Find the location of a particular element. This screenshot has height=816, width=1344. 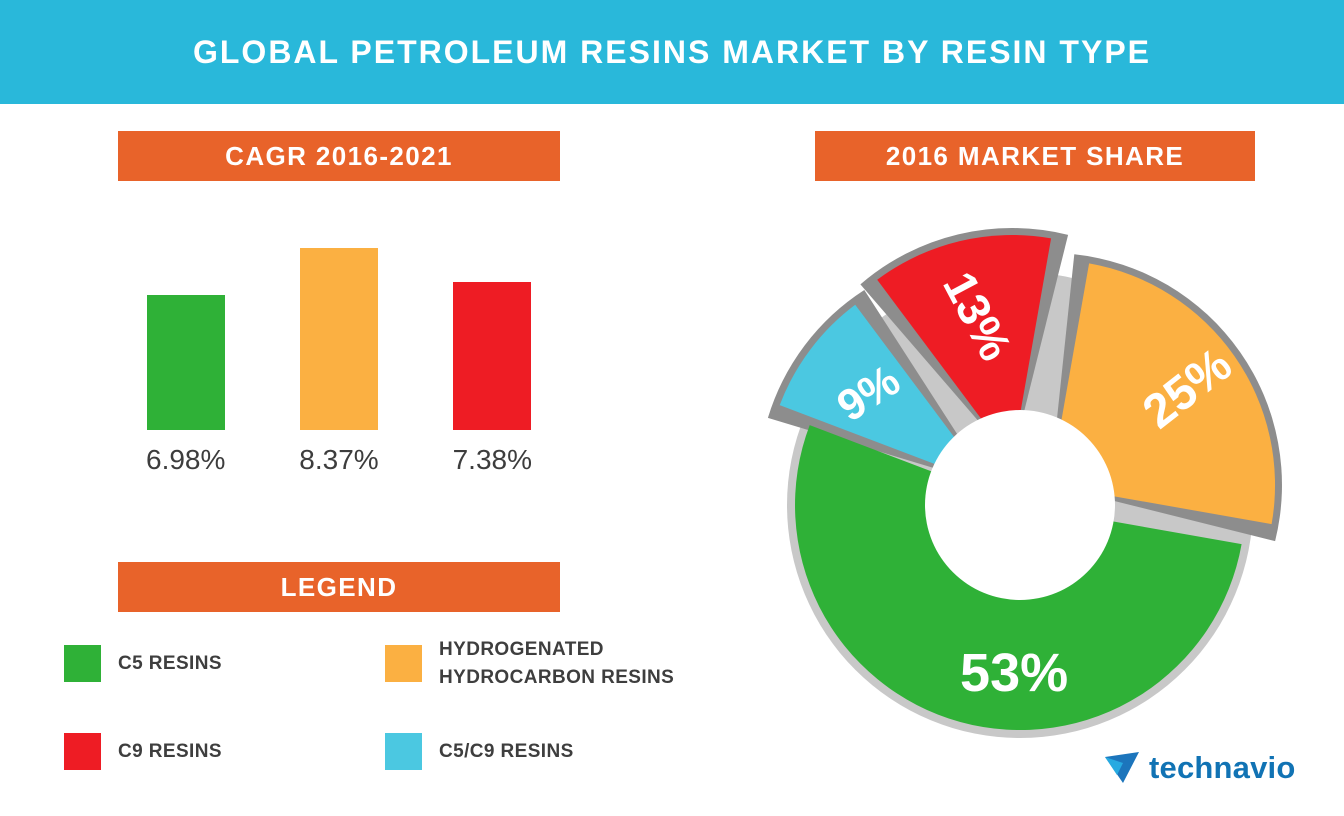

legend-item-c9: C9 RESINS is located at coordinates (224, 752).